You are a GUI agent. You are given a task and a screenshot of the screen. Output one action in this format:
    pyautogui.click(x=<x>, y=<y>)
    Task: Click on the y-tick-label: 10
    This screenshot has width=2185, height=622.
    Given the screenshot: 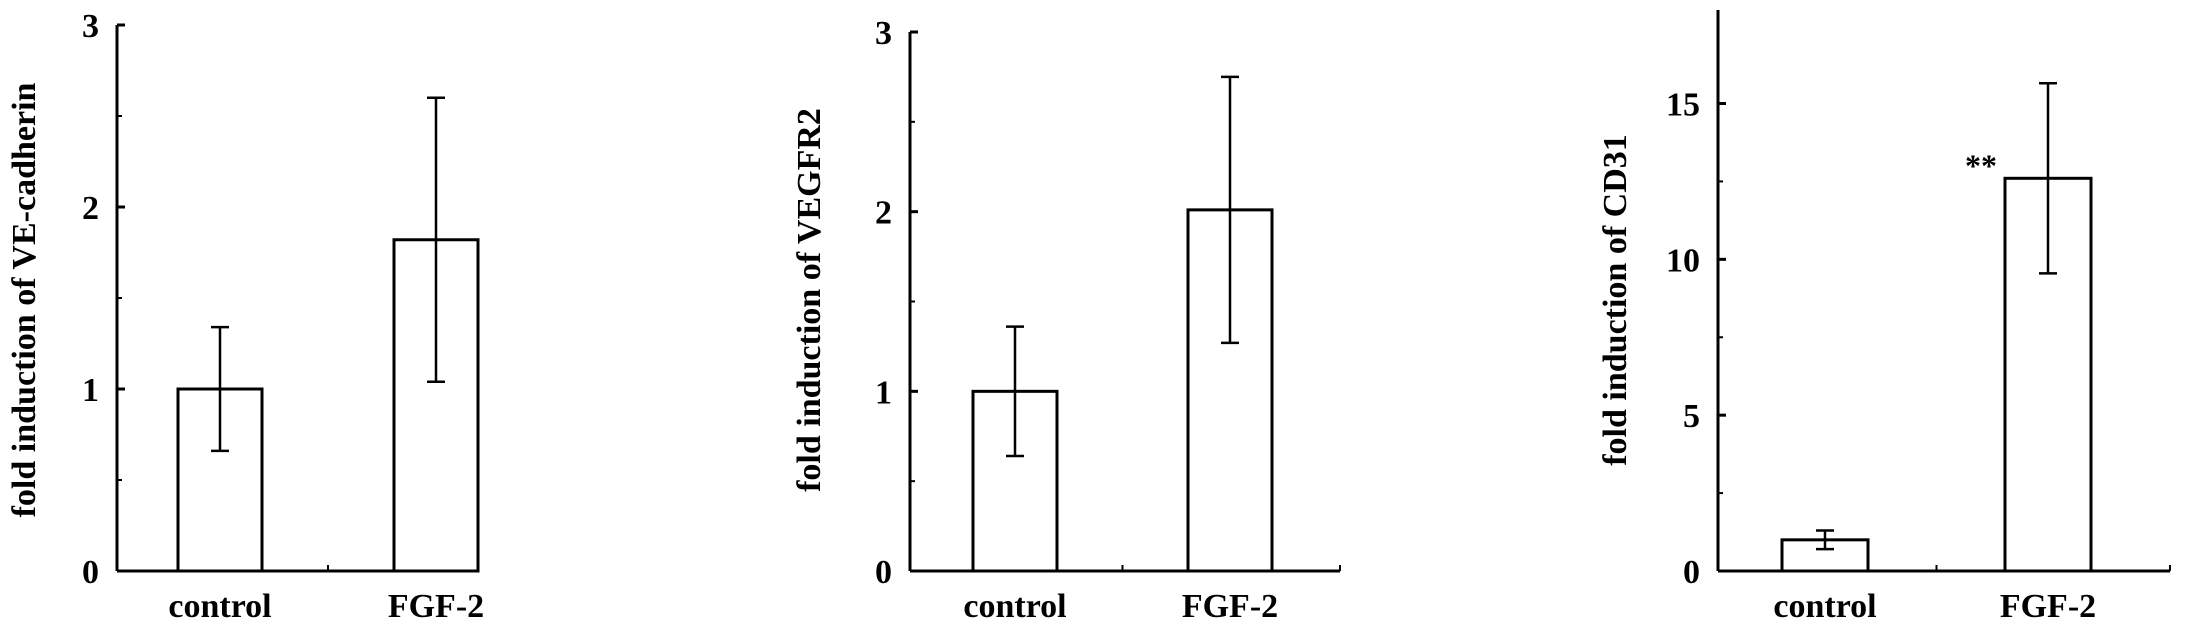 What is the action you would take?
    pyautogui.click(x=1683, y=260)
    